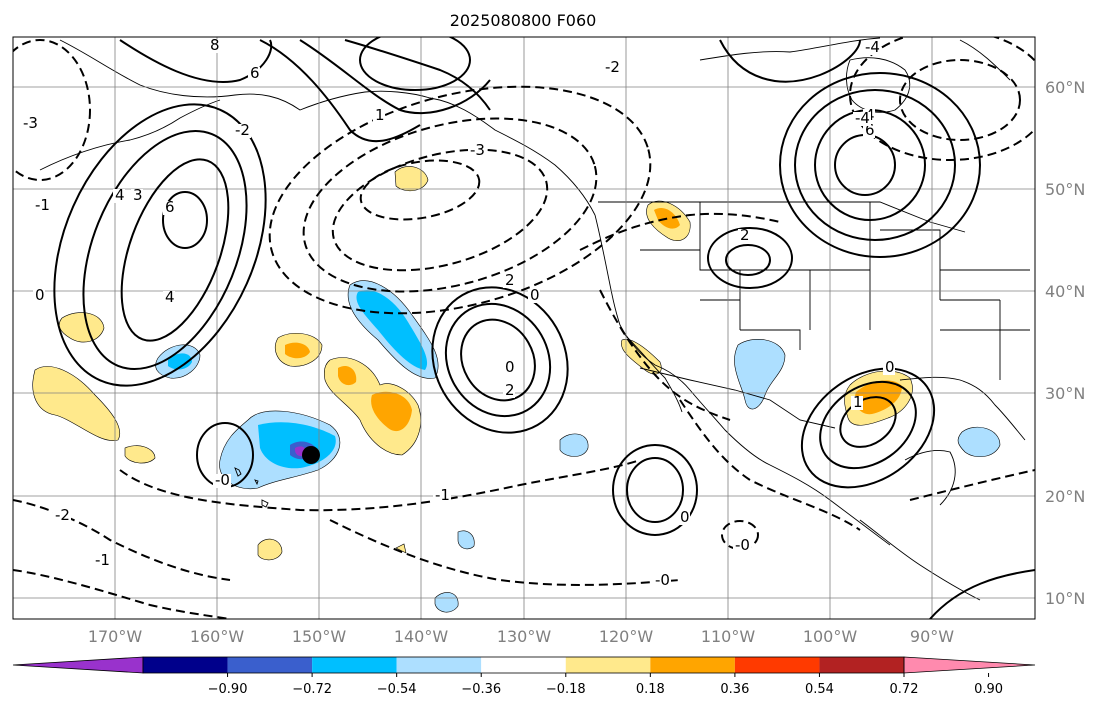 Image resolution: width=1105 pixels, height=712 pixels. I want to click on latitude-labels: 60°N 50°N 40°N 30°N 20°N 10°N, so click(1065, 343).